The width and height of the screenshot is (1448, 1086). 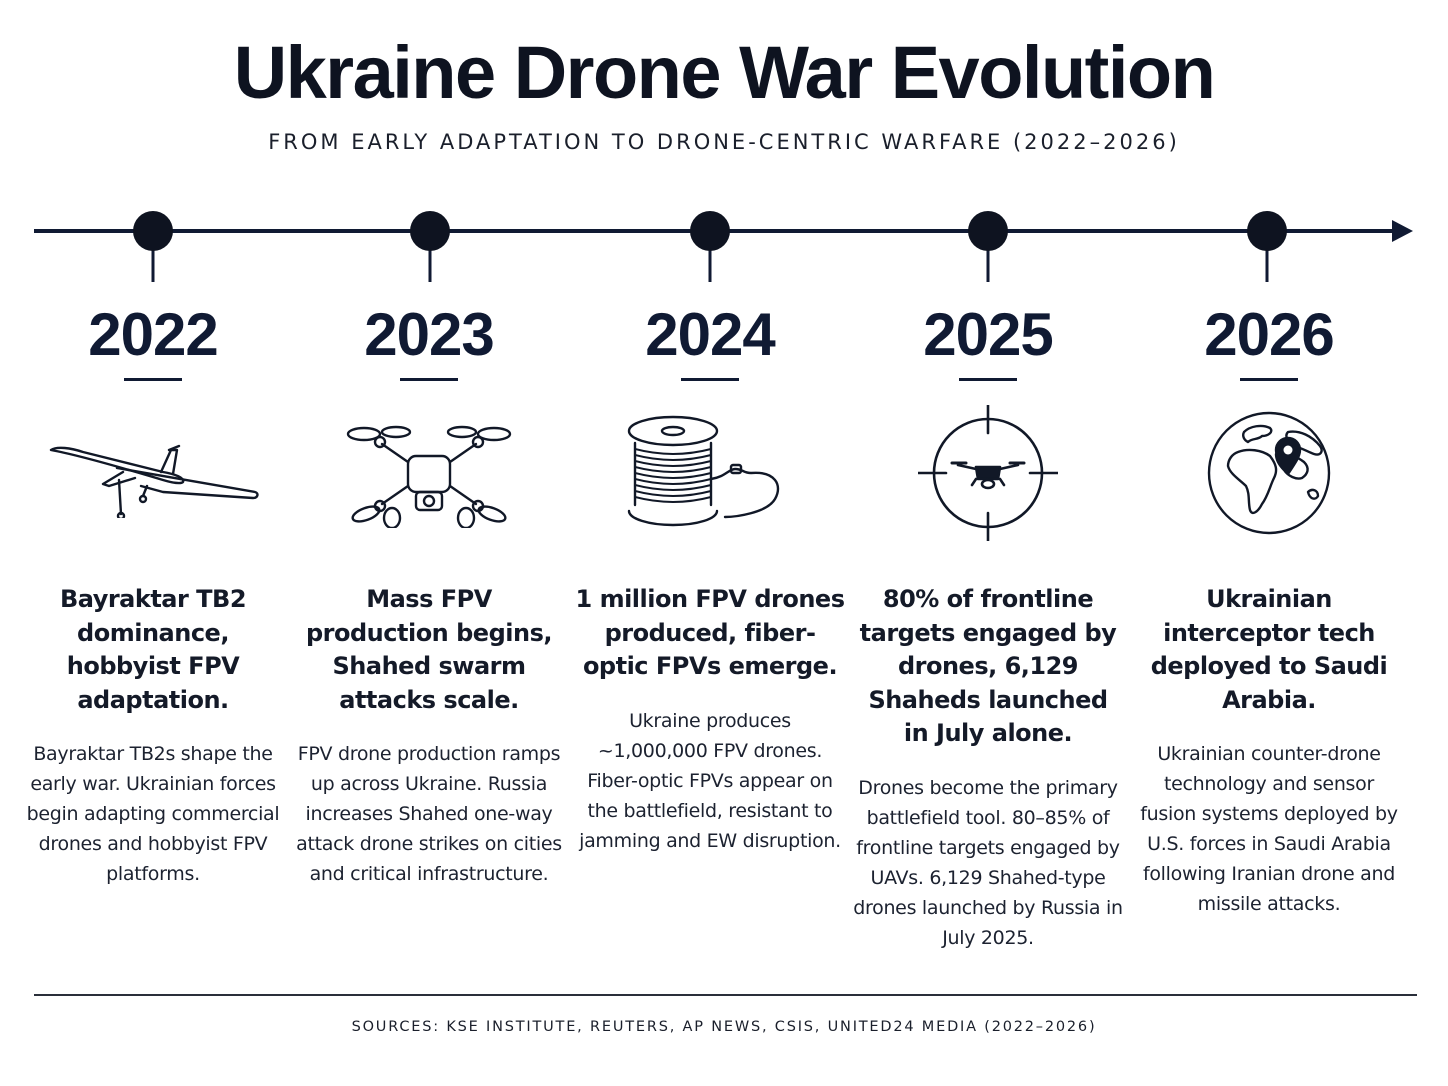 I want to click on footer-divider, so click(x=725, y=995).